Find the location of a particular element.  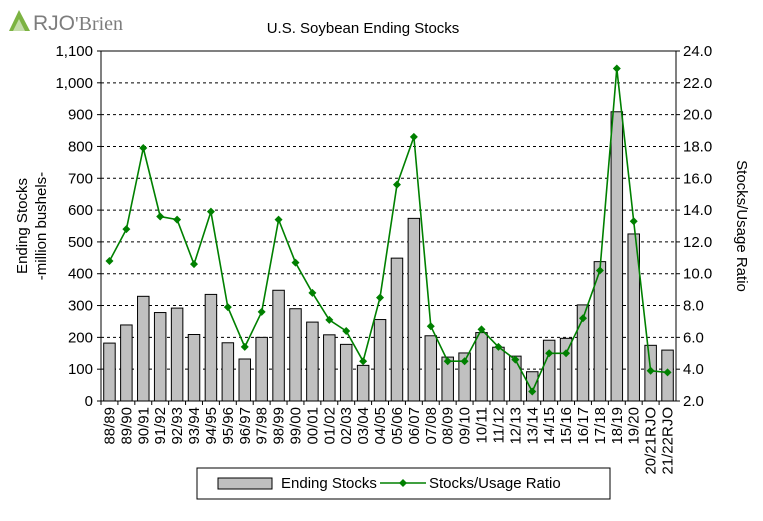

legend-diamond-marker is located at coordinates (403, 483).